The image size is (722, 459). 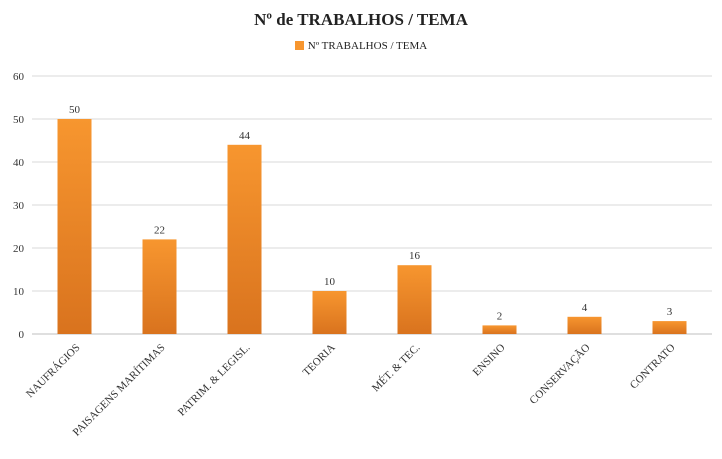 What do you see at coordinates (330, 282) in the screenshot?
I see `data-label: 10` at bounding box center [330, 282].